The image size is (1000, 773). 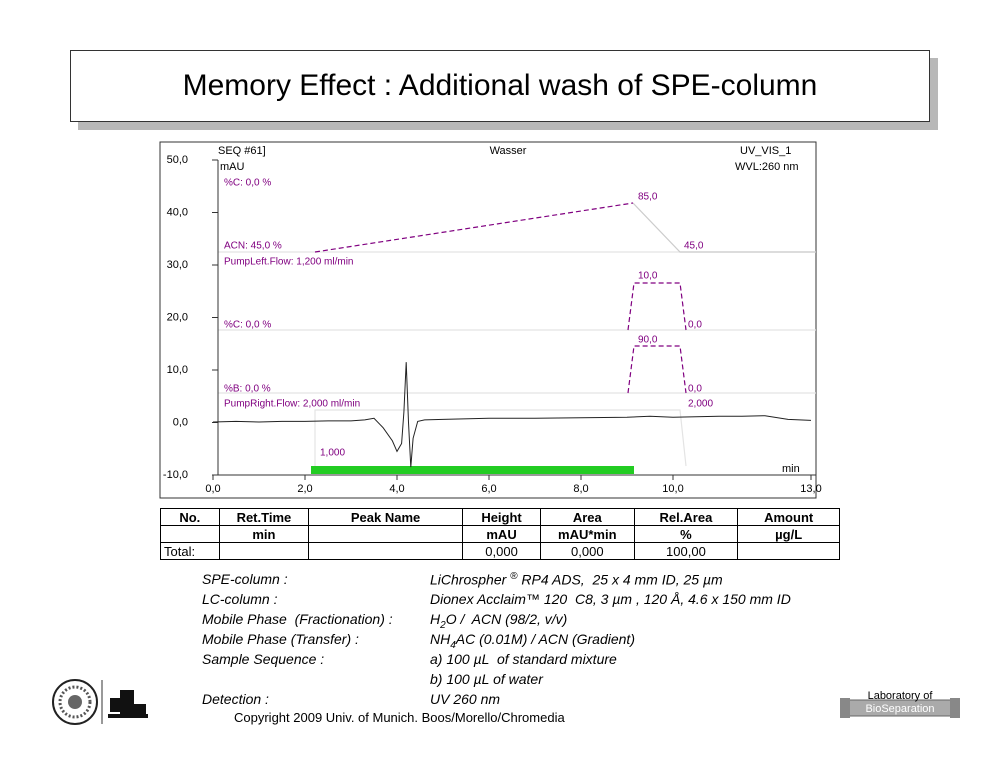 I want to click on info-value: a) 100 µL of standard mixture, so click(x=523, y=659).